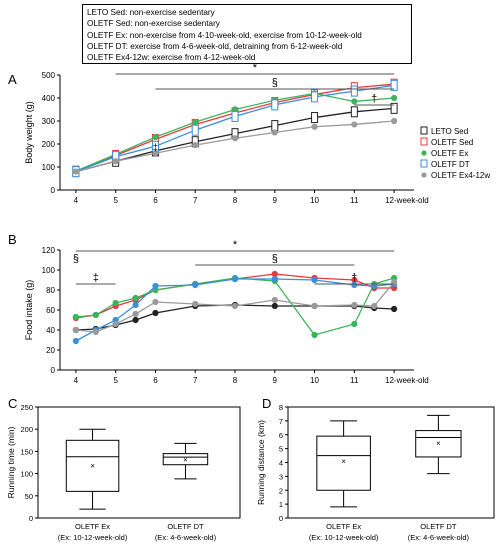  What do you see at coordinates (275, 259) in the screenshot?
I see `panel-b-significance-mark: §` at bounding box center [275, 259].